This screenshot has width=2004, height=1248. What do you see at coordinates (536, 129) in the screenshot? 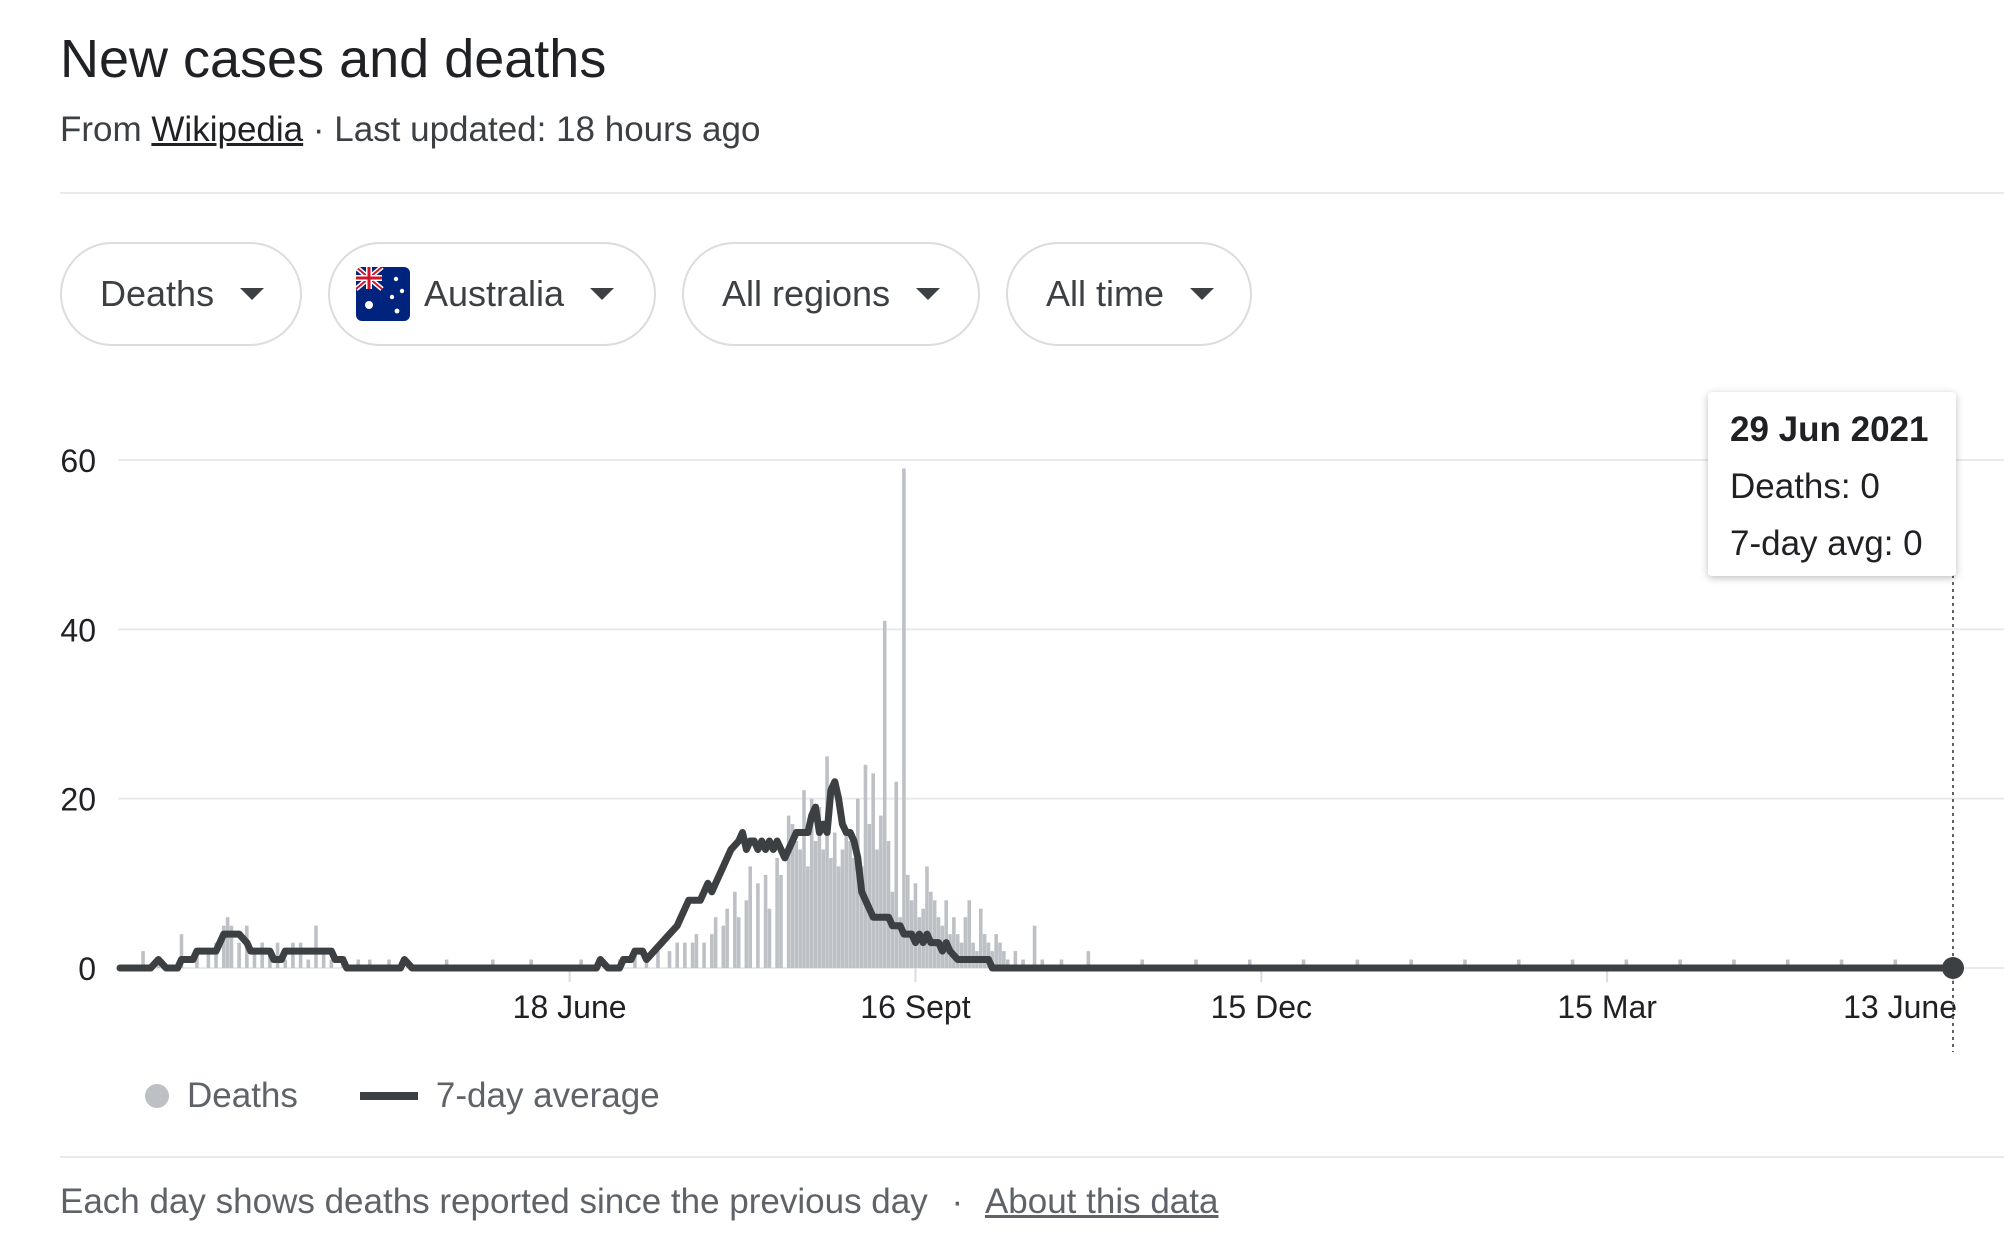
I see `last-updated: · Last updated: 18 hours ago` at bounding box center [536, 129].